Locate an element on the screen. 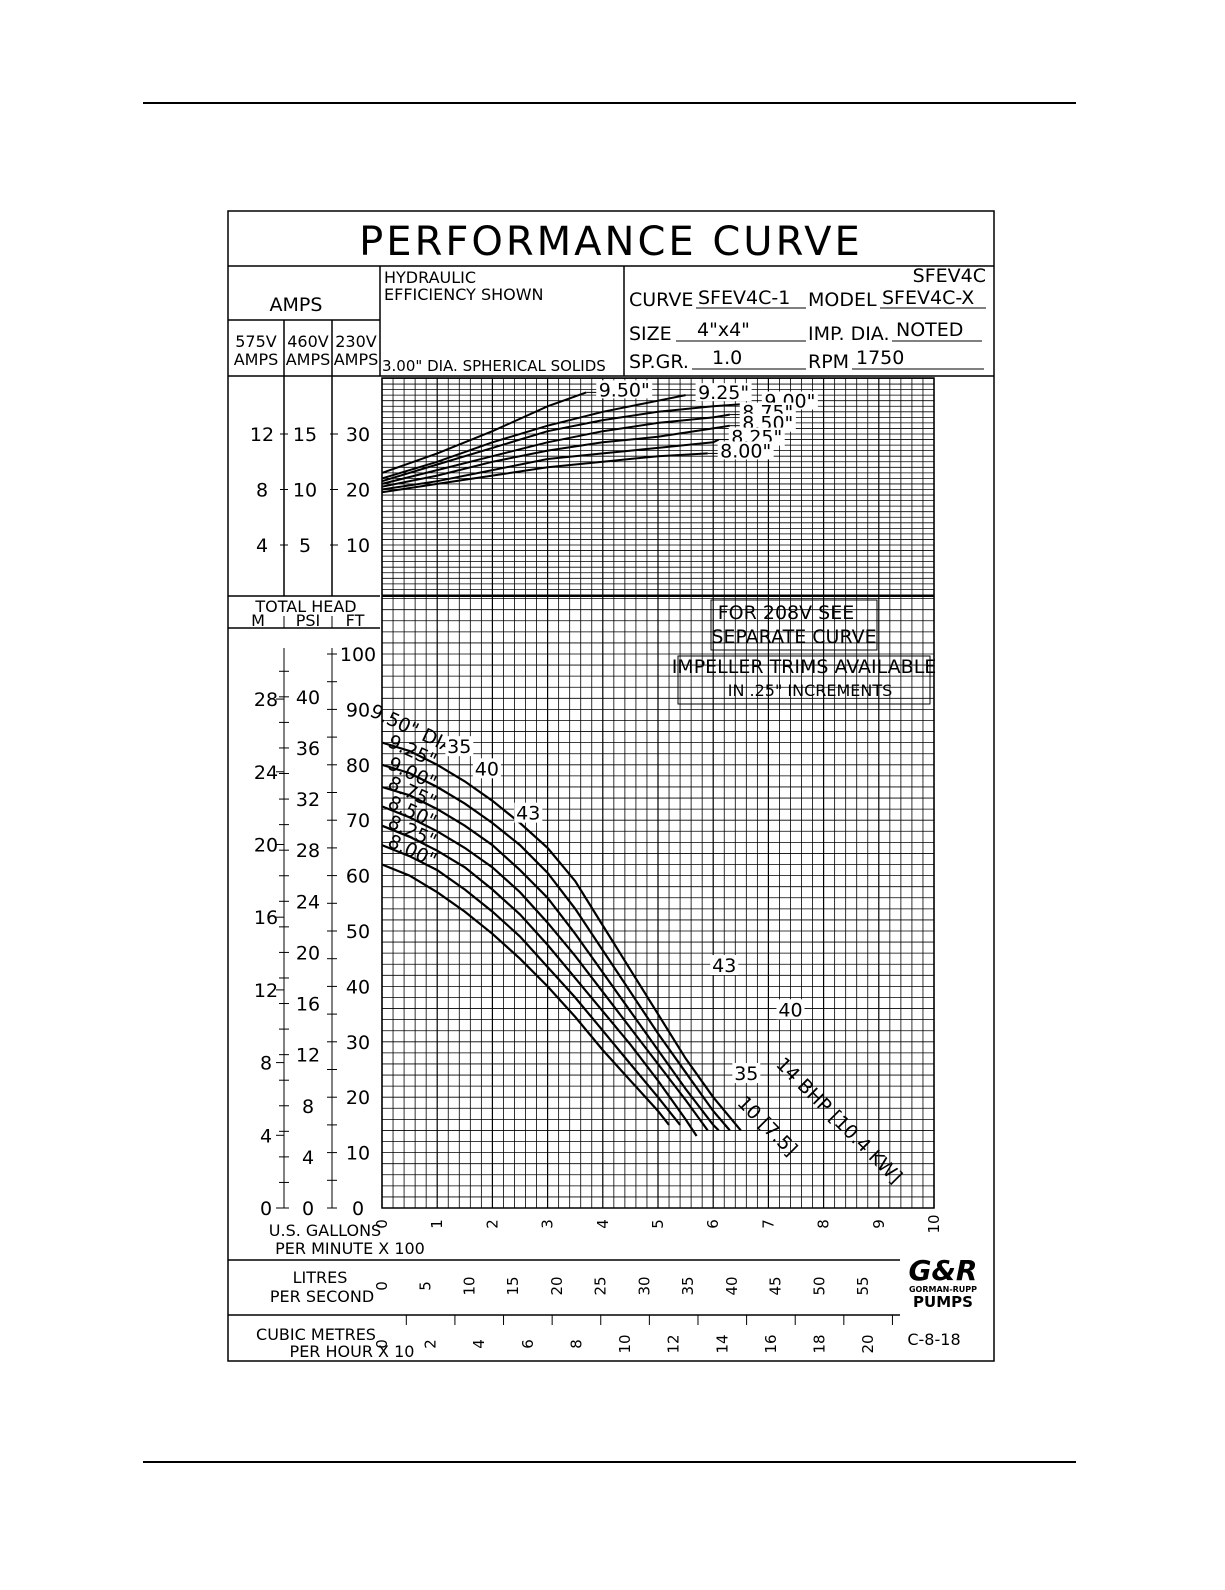  amp575-tick-label: 8 is located at coordinates (262, 491).